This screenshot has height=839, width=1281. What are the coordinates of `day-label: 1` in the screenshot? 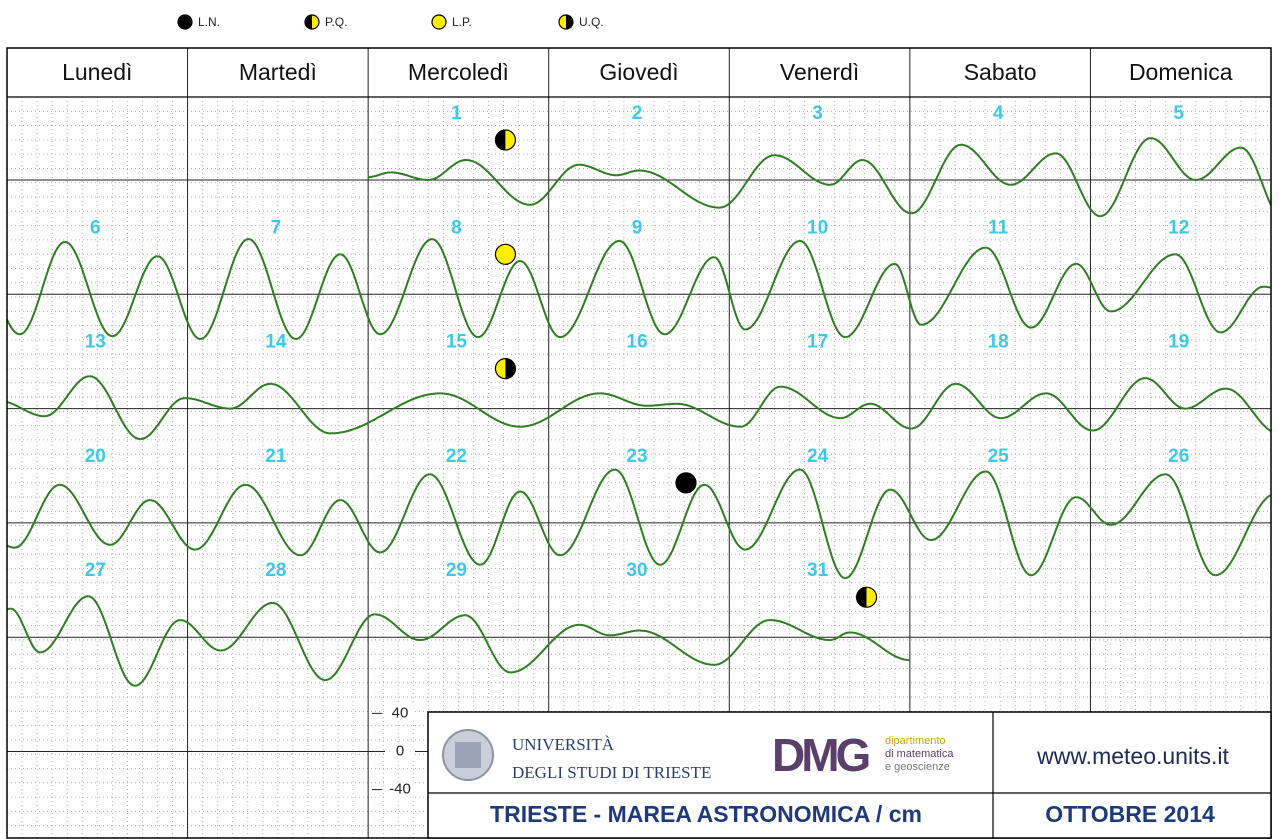 It's located at (456, 113).